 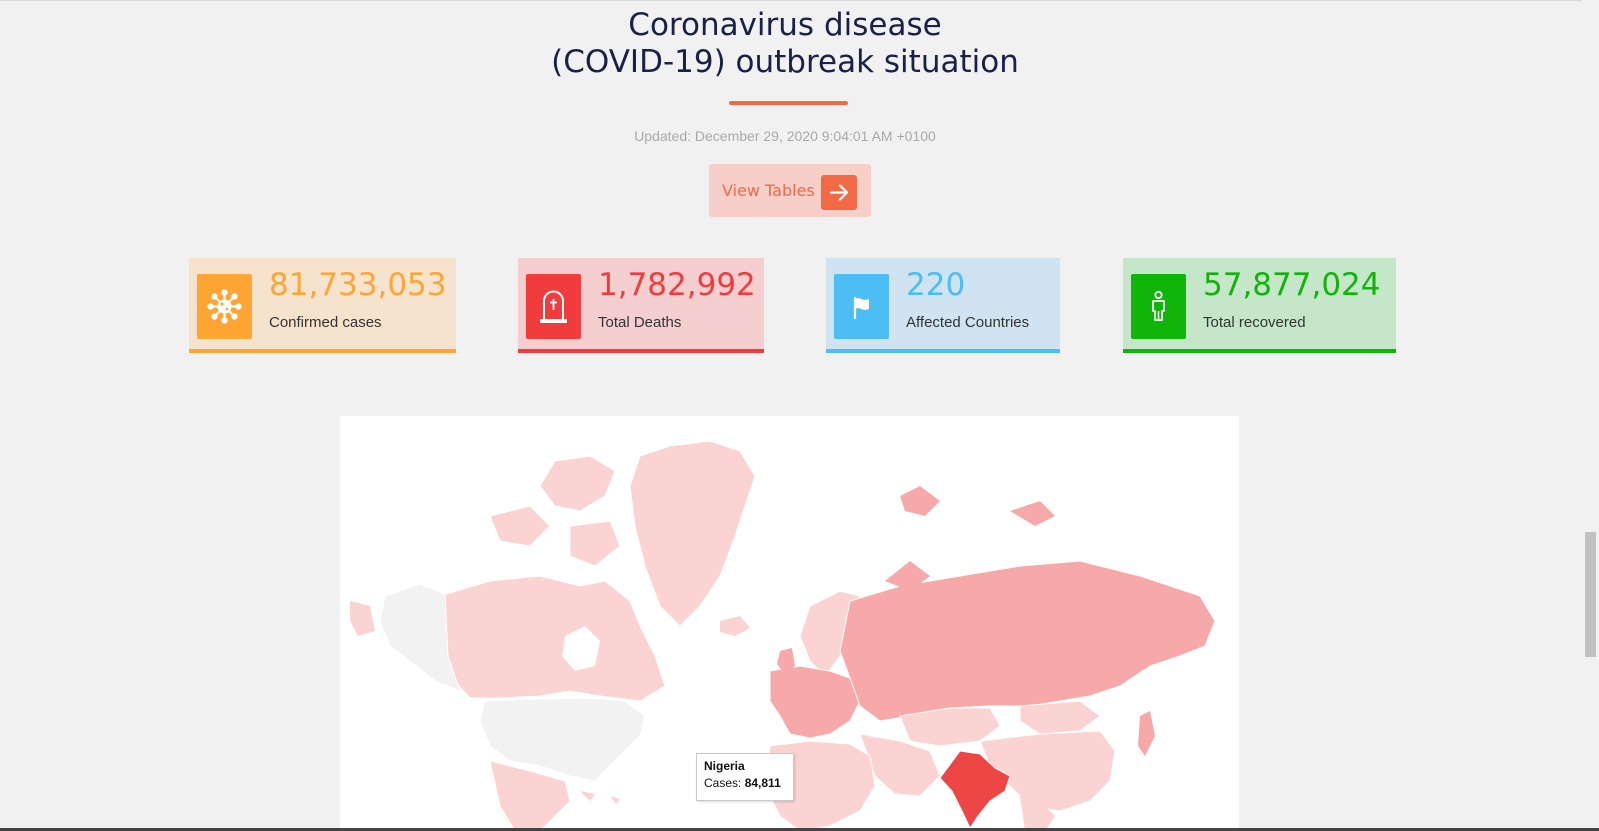 I want to click on map-region-iceland, so click(x=735, y=626).